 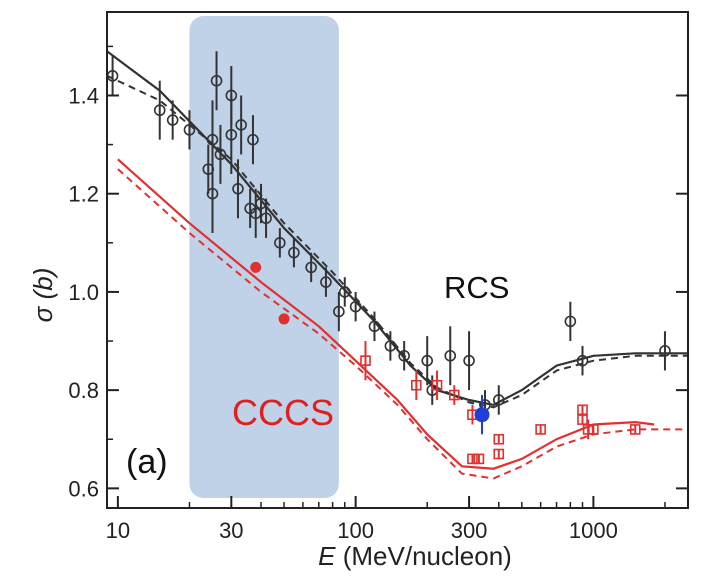 I want to click on x-axis-unit: (MeV/nucleon), so click(x=424, y=556).